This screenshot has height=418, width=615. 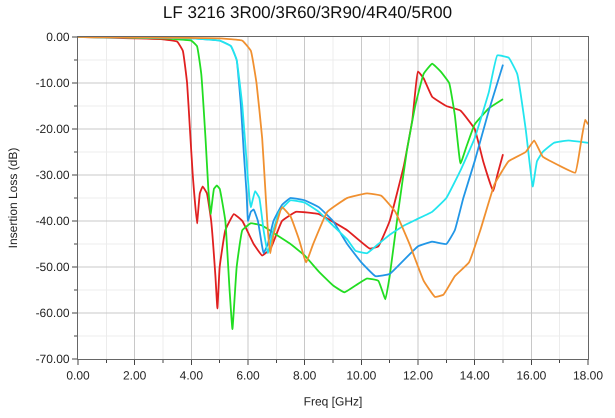 What do you see at coordinates (248, 375) in the screenshot?
I see `x-tick-label: 6.00` at bounding box center [248, 375].